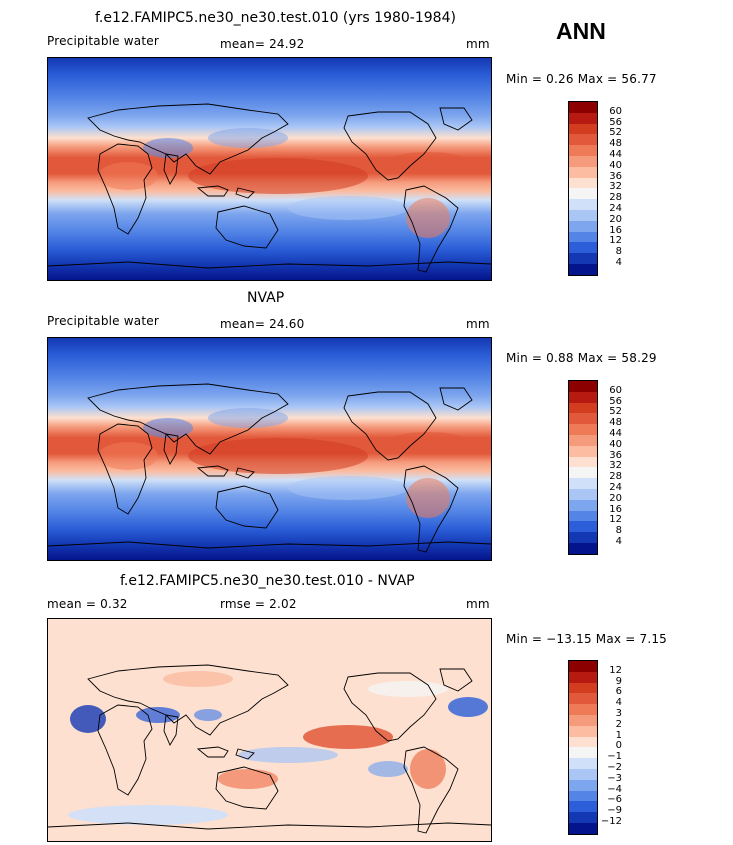 The image size is (733, 845). Describe the element at coordinates (614, 811) in the screenshot. I see `colorbar-tick-label: −9` at that location.